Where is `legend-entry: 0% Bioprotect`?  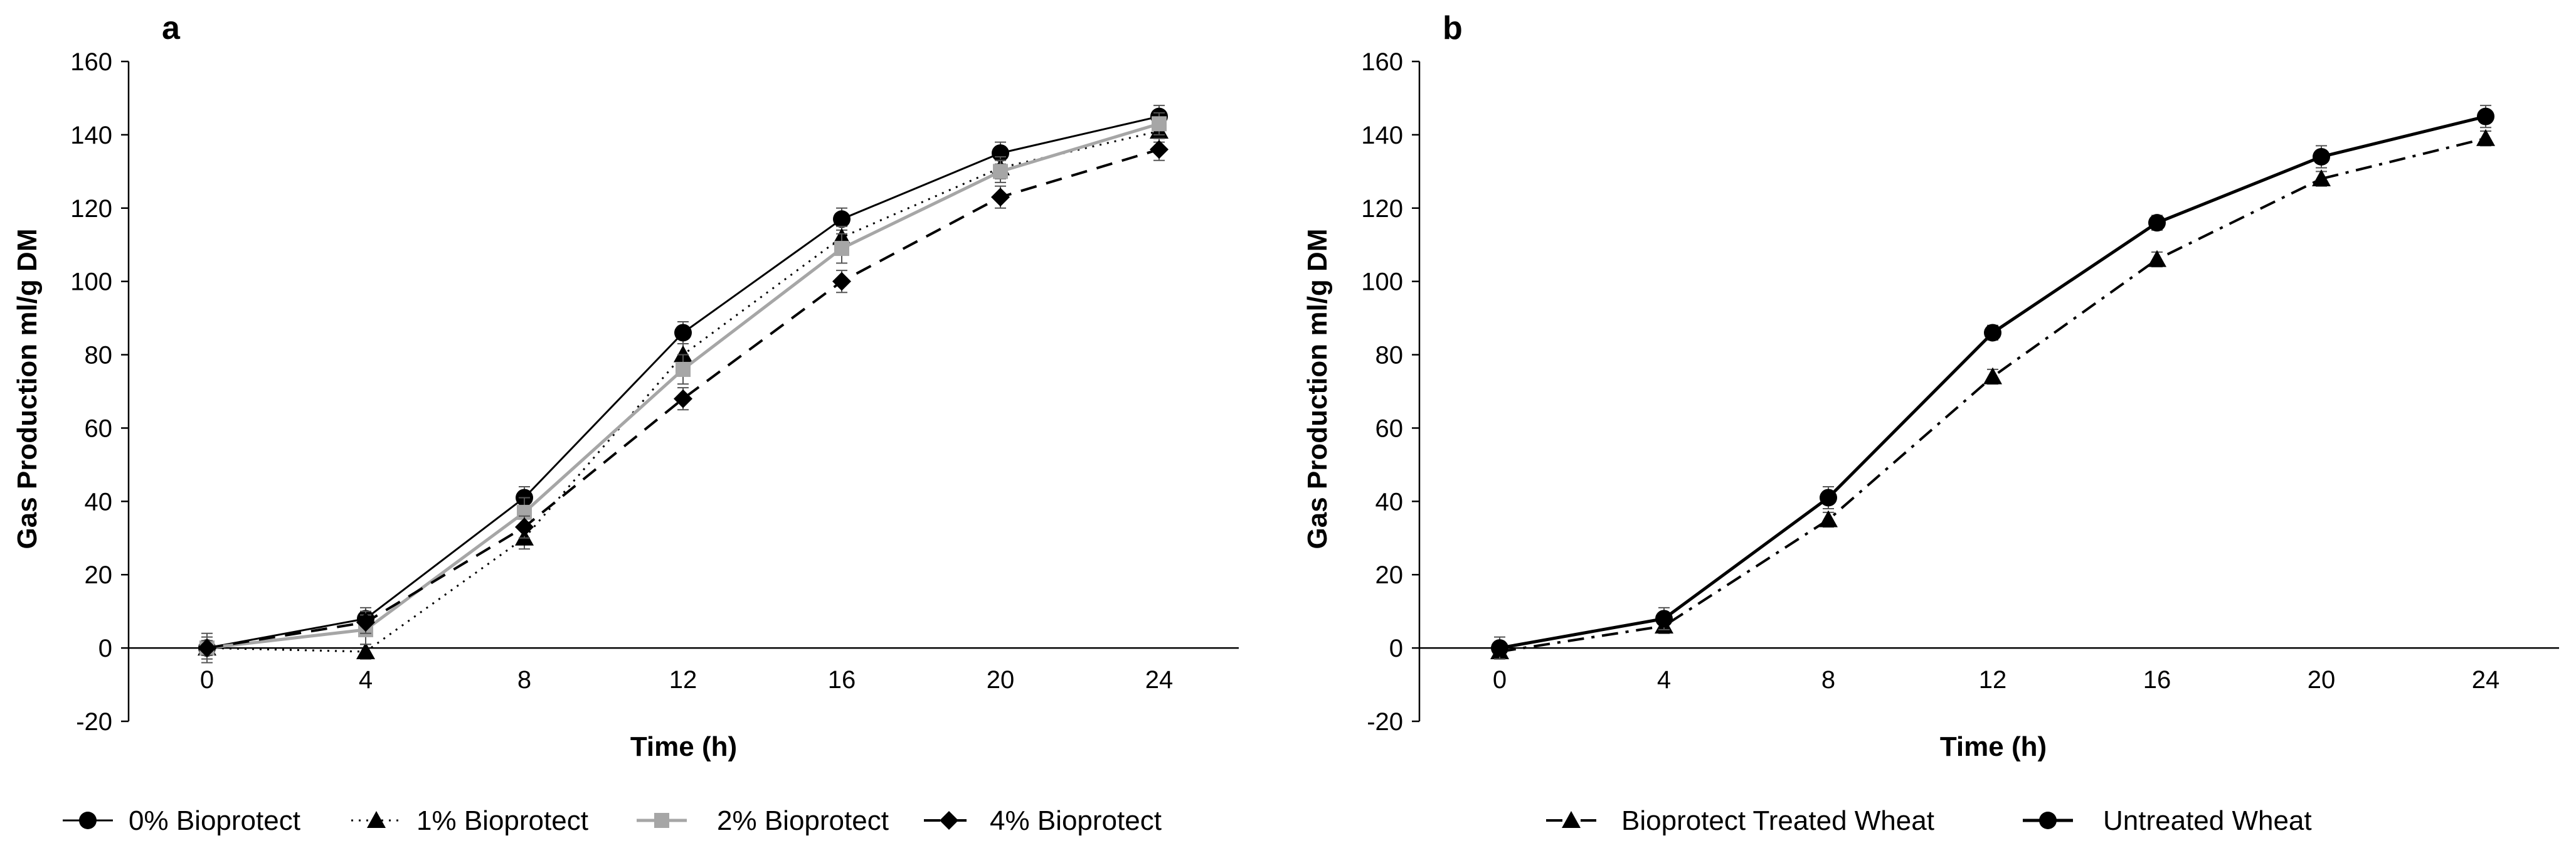 legend-entry: 0% Bioprotect is located at coordinates (181, 821).